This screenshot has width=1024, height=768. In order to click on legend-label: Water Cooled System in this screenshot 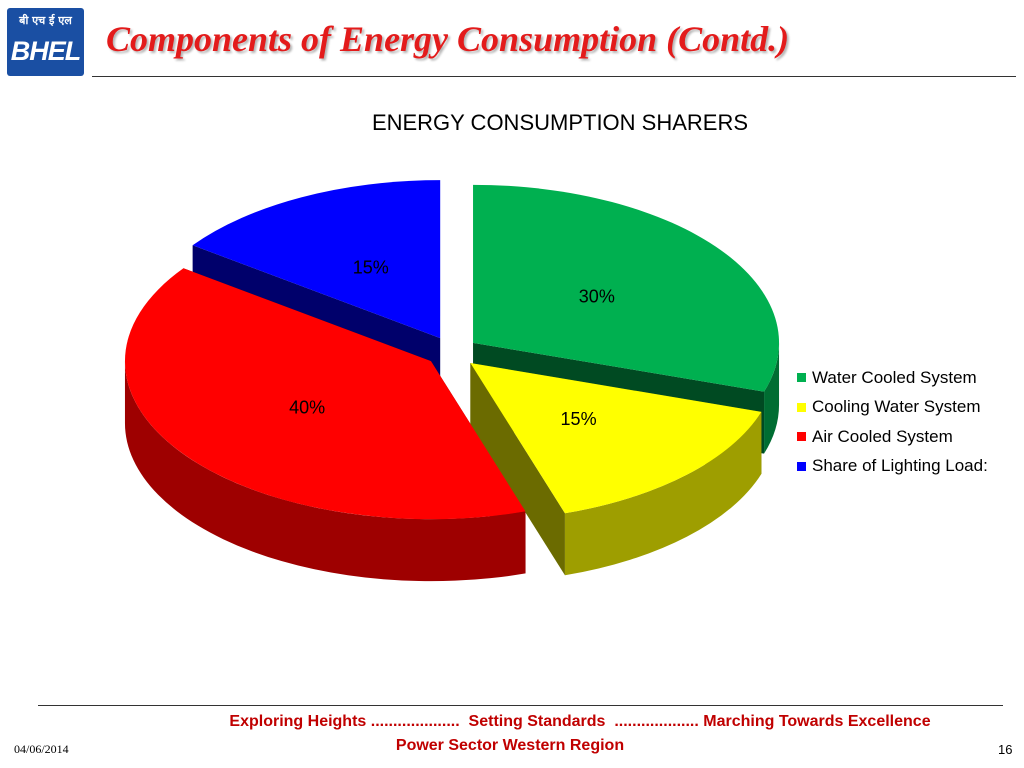, I will do `click(894, 377)`.